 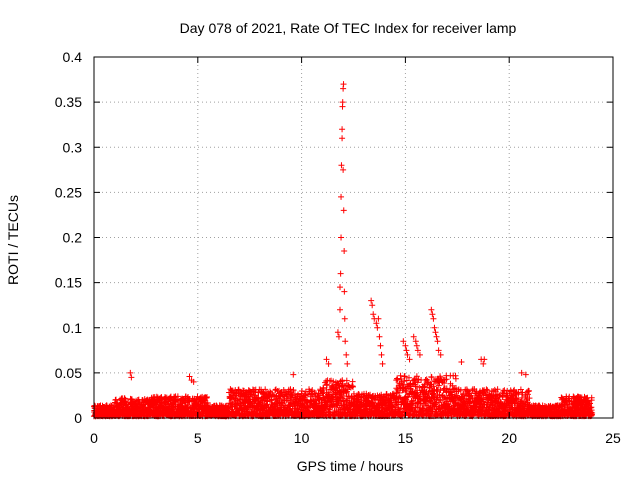 I want to click on y-tick-label: 0.2, so click(x=73, y=238).